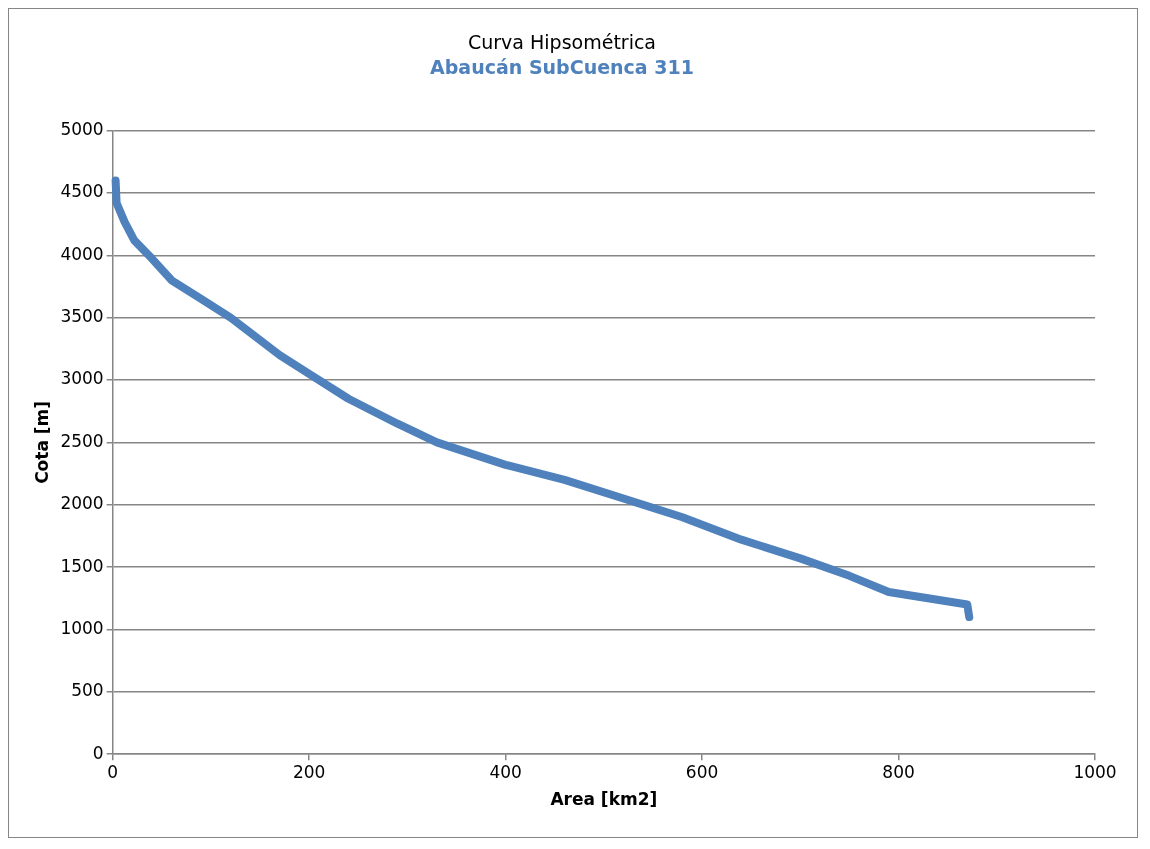 The image size is (1150, 849). Describe the element at coordinates (113, 771) in the screenshot. I see `x-tick-label: 0` at that location.